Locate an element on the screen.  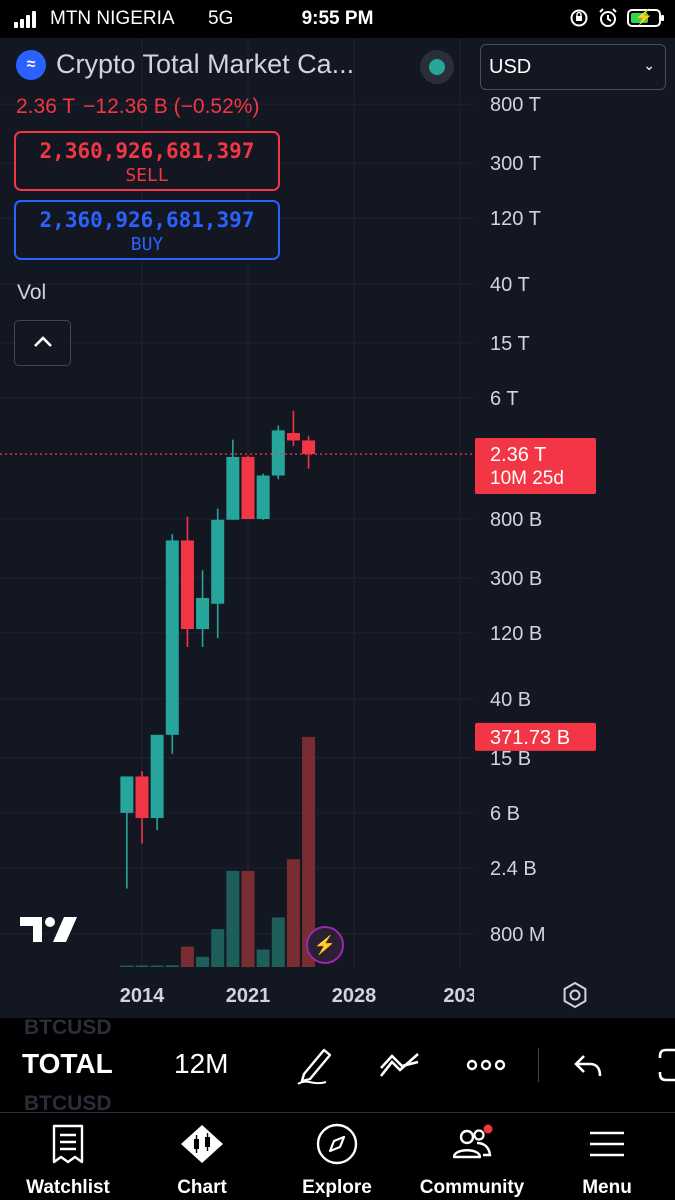
sell-button: 2,360,926,681,397 SELL is located at coordinates (147, 161).